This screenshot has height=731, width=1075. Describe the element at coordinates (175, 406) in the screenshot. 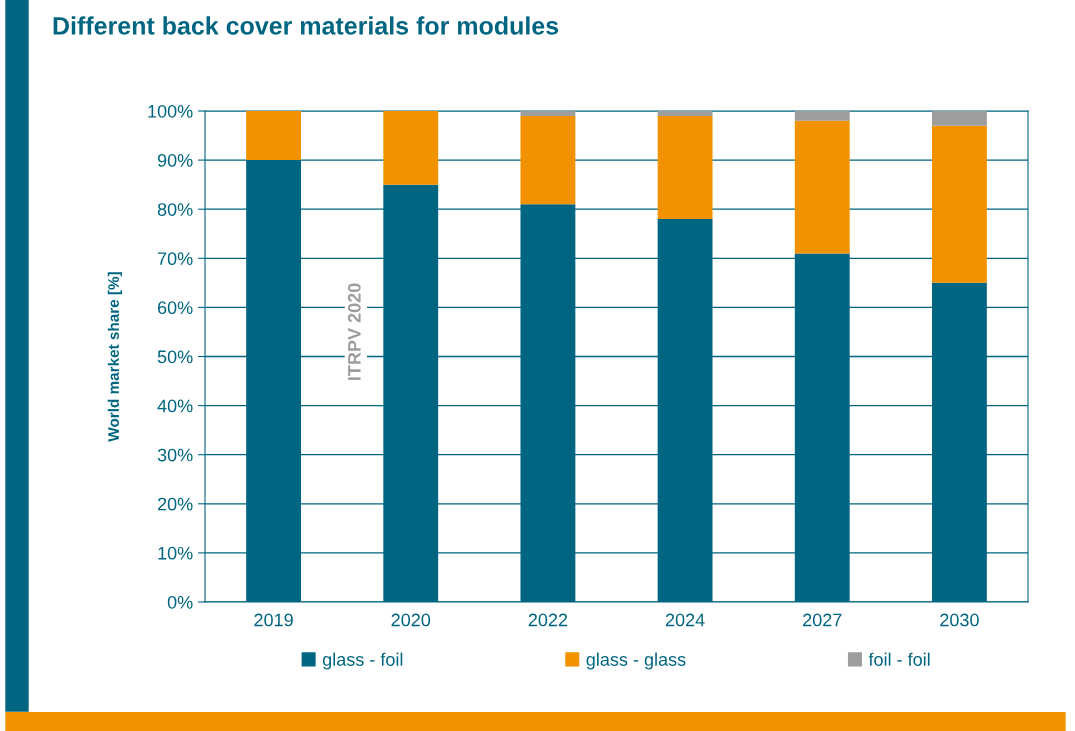

I see `y-tick-label: 40%` at that location.